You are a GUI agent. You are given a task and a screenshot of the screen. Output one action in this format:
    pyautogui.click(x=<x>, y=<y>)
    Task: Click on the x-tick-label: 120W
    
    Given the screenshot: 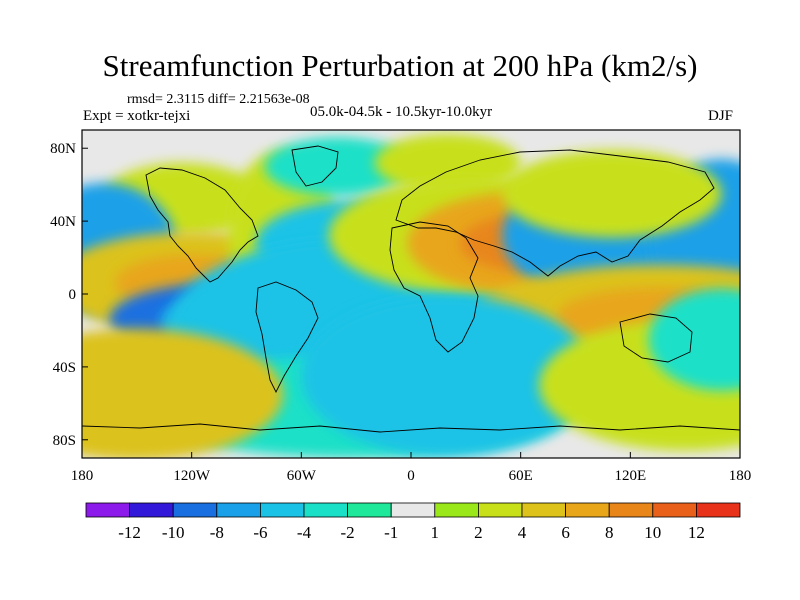 What is the action you would take?
    pyautogui.click(x=192, y=476)
    